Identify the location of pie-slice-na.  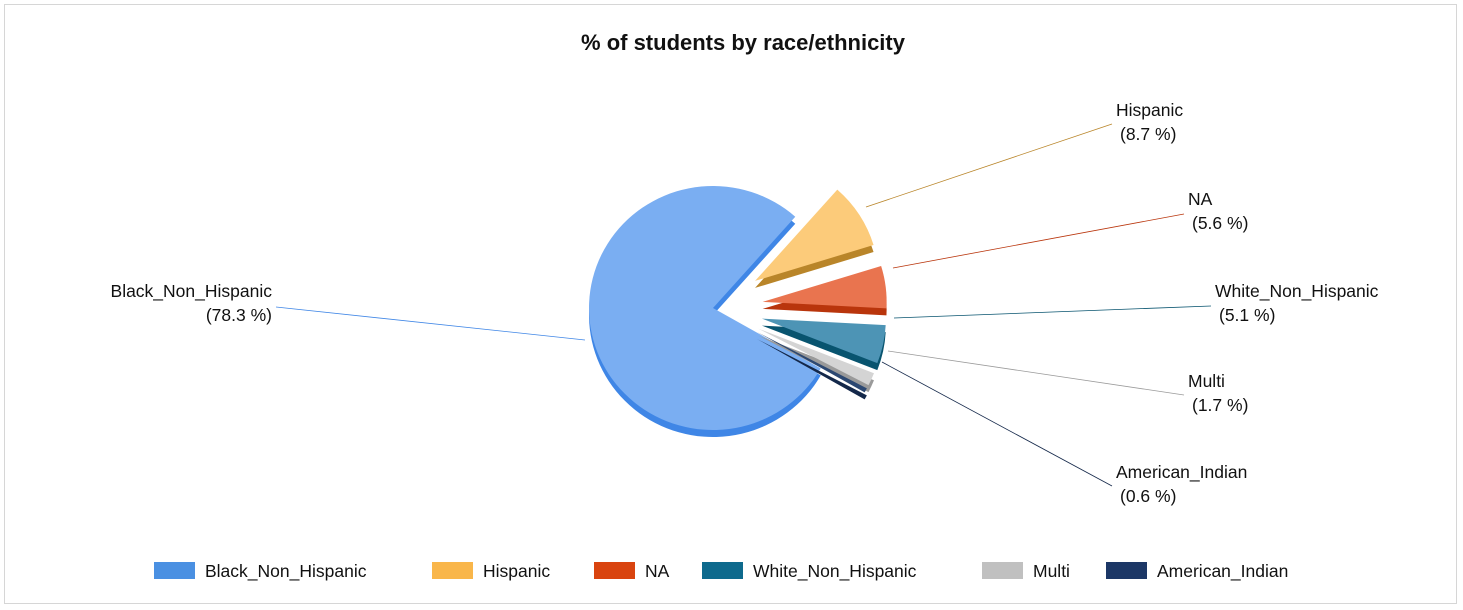
(824, 290).